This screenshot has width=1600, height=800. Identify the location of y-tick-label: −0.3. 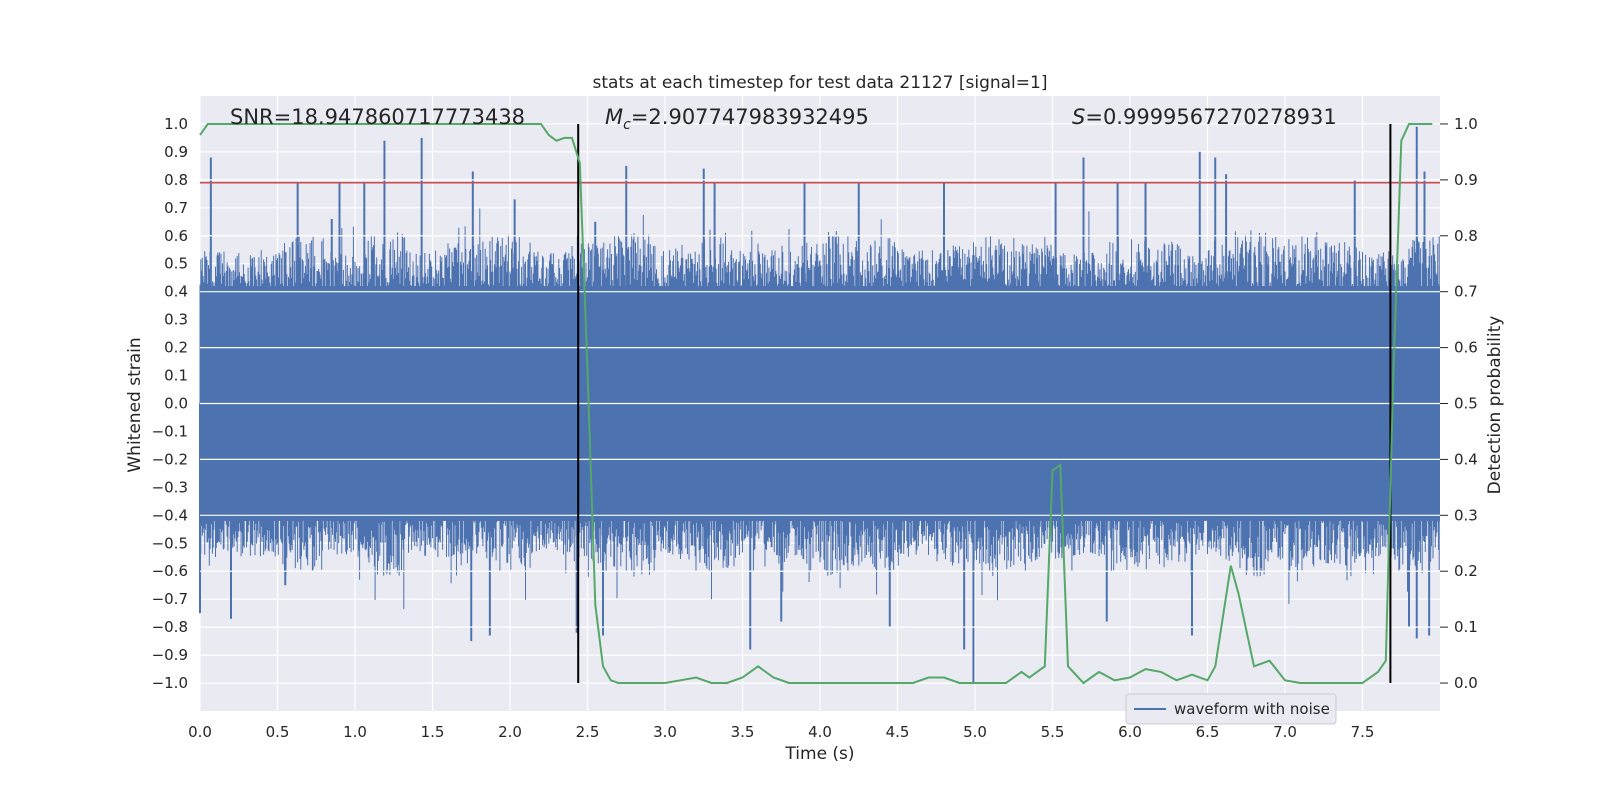
(170, 487).